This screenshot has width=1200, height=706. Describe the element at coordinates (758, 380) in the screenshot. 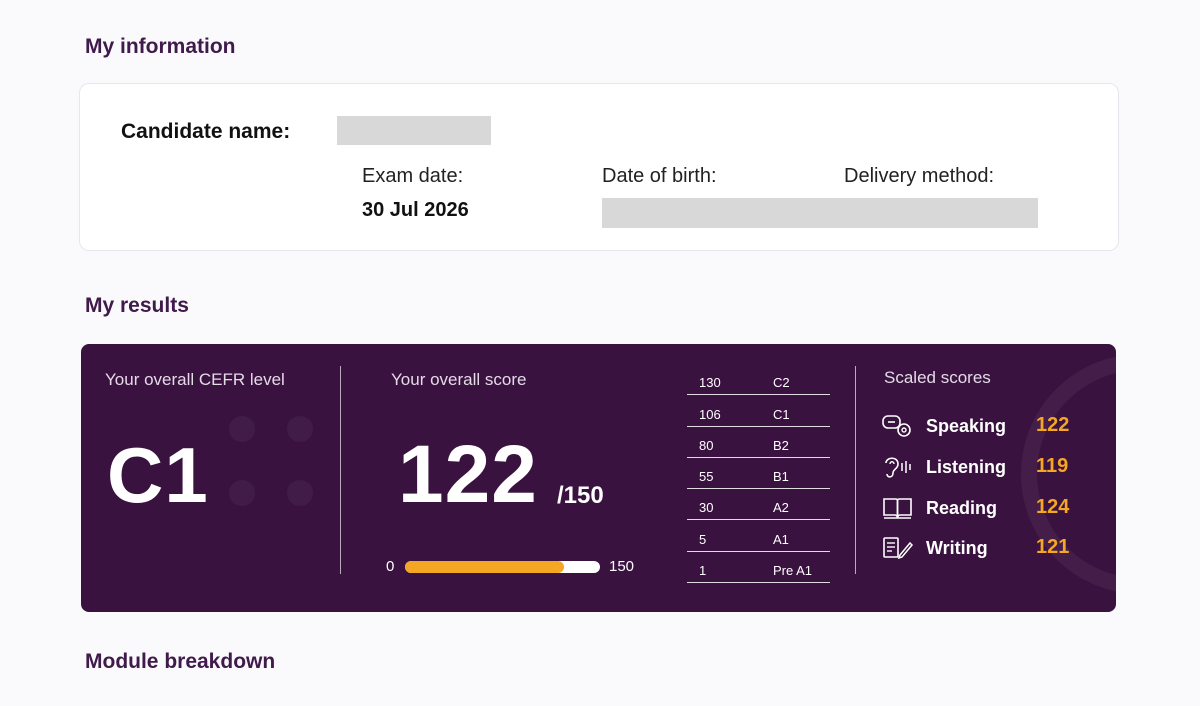

I see `scale-row: 130 C2` at that location.